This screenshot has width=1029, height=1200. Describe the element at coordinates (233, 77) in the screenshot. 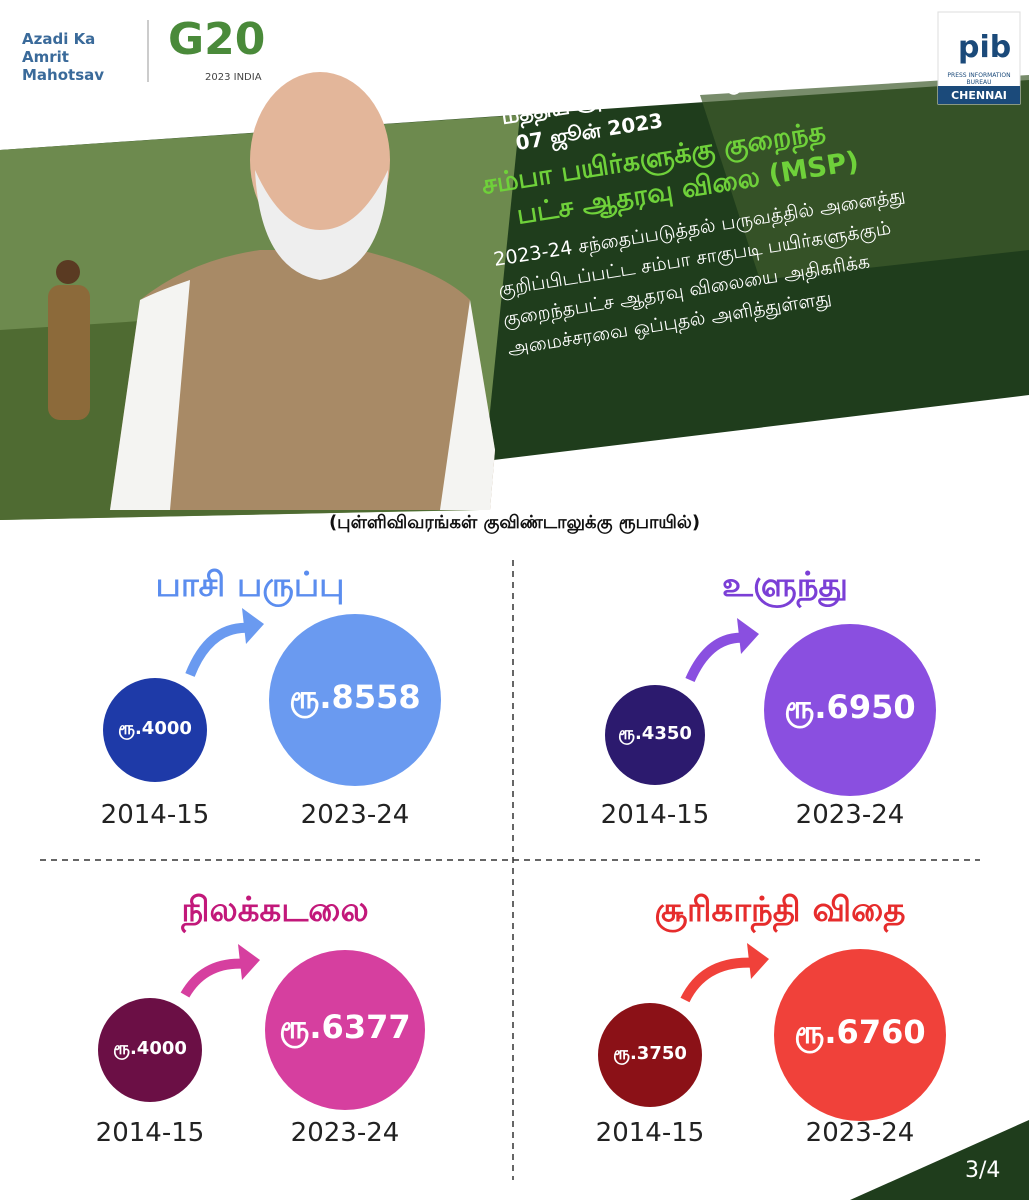

I see `g20-sub: 2023 INDIA` at that location.